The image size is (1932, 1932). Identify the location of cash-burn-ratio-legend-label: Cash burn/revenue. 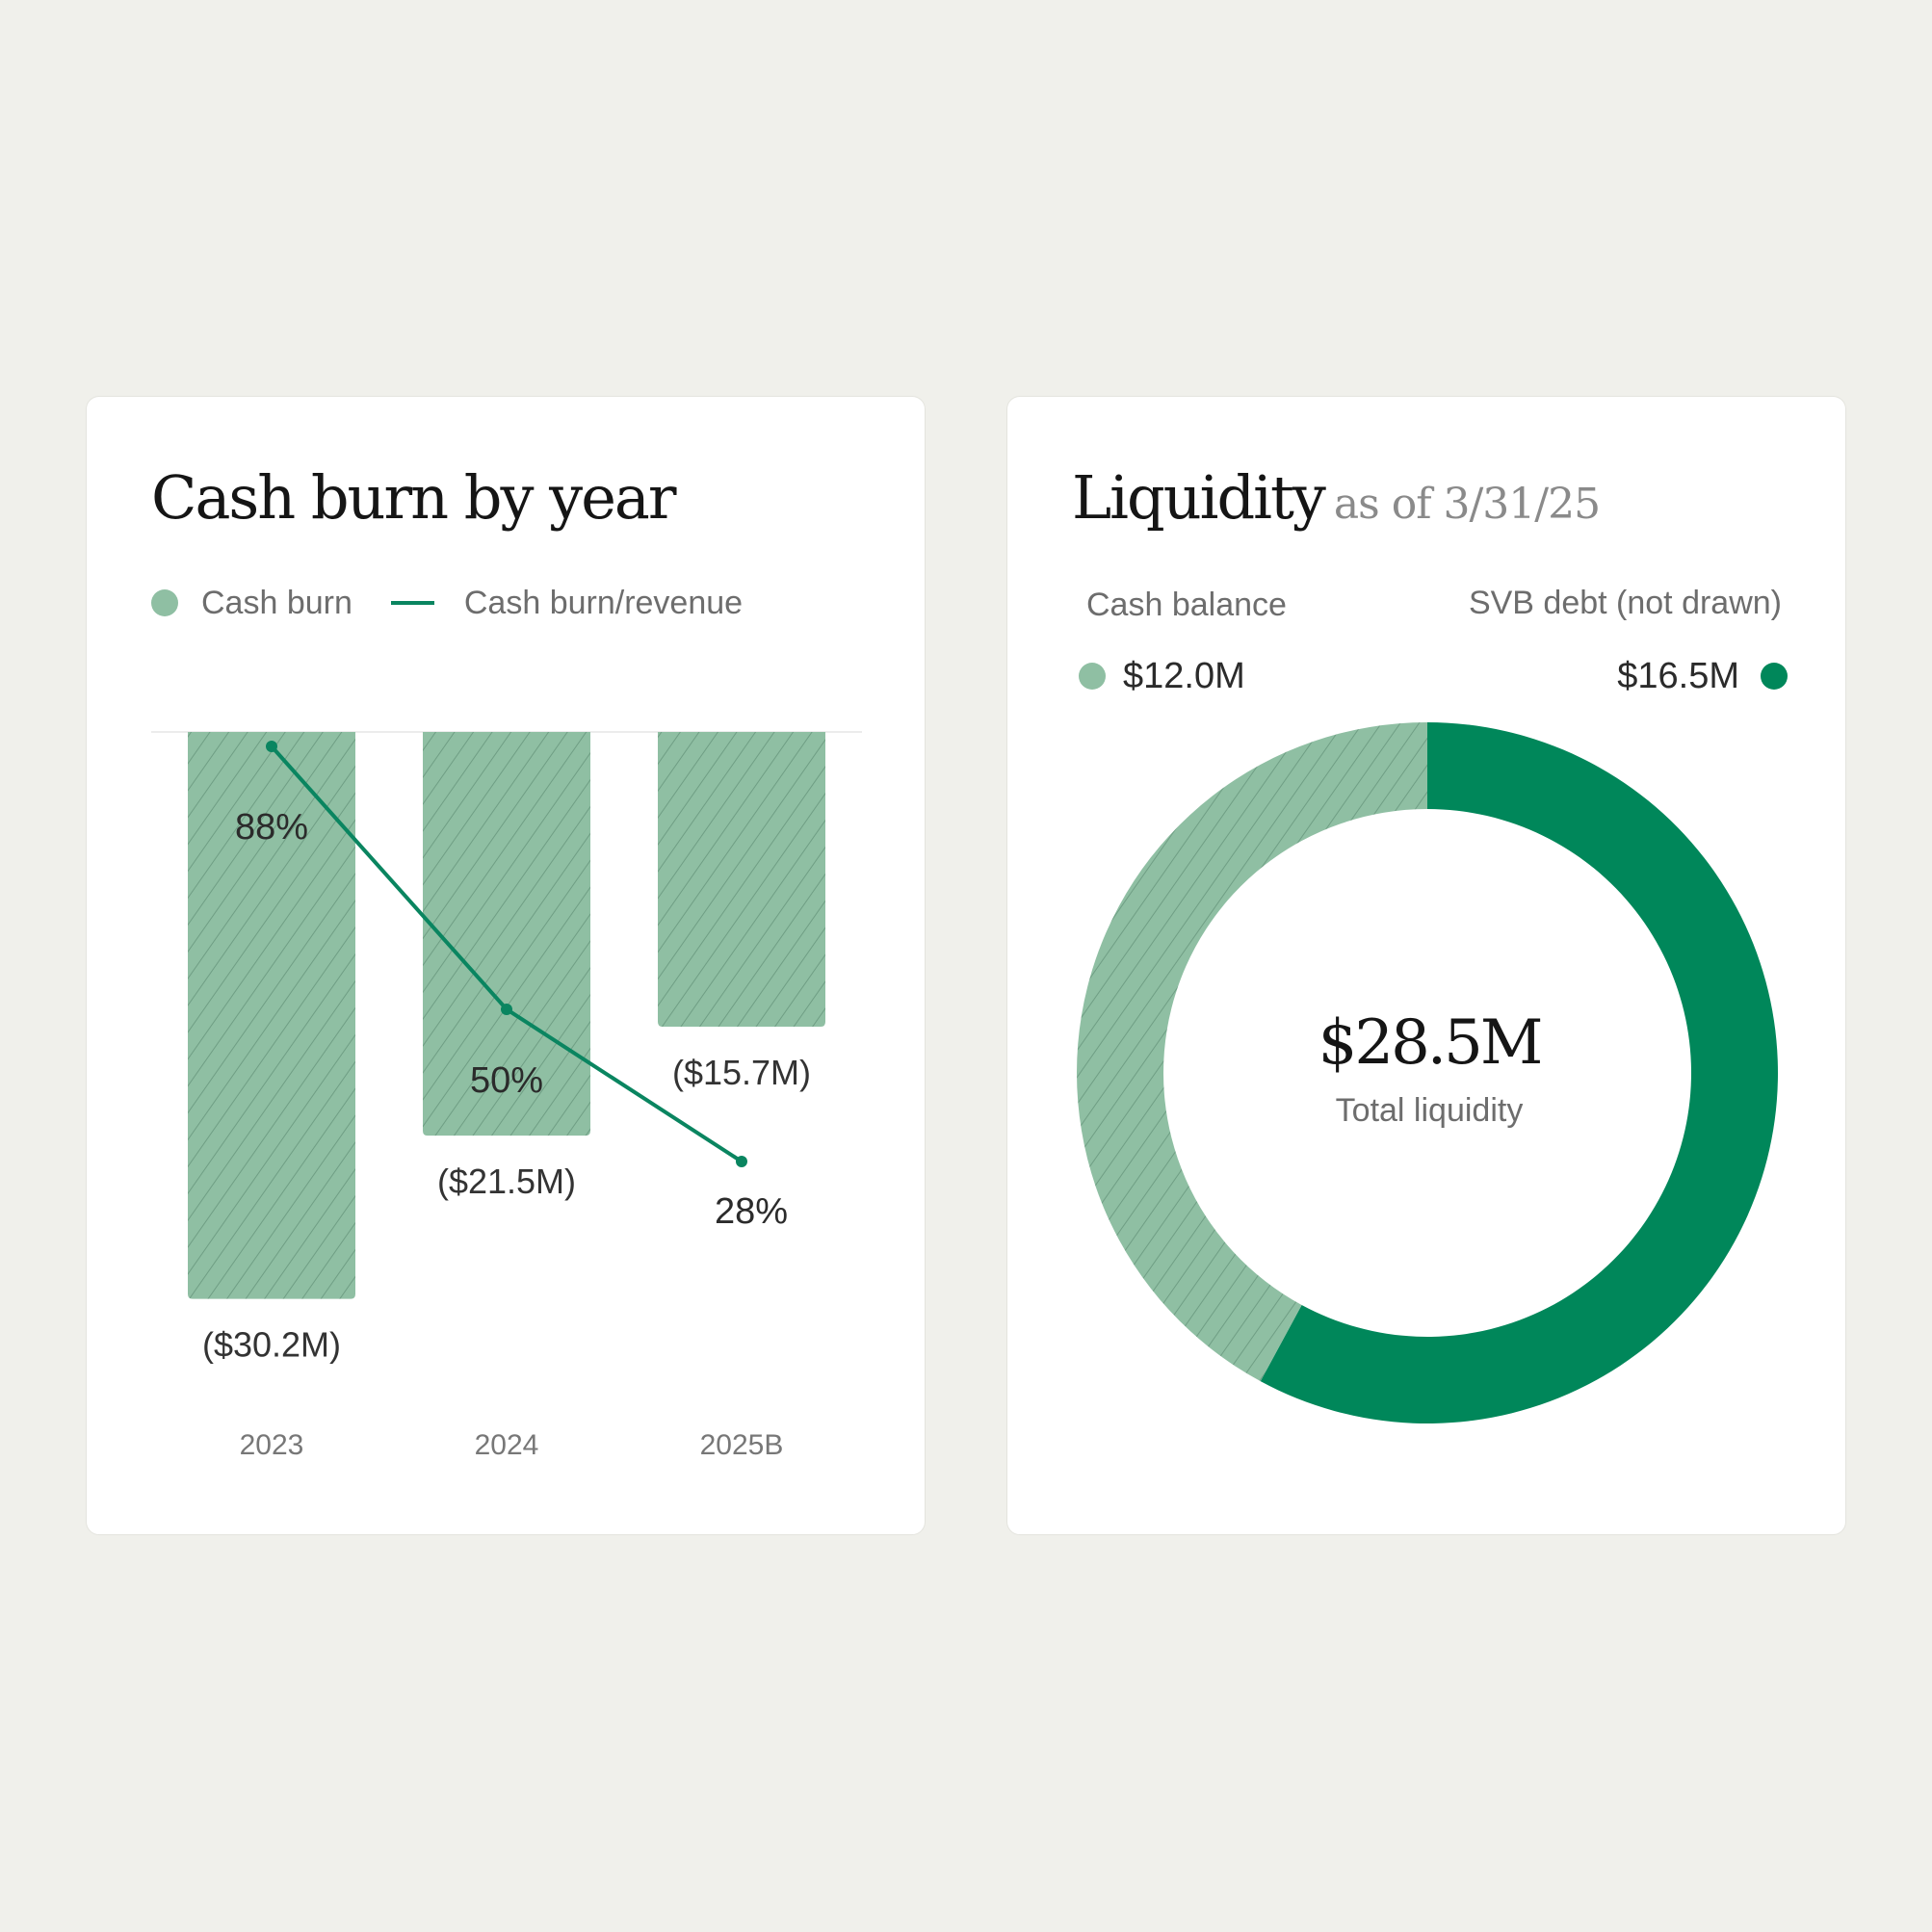
(603, 602).